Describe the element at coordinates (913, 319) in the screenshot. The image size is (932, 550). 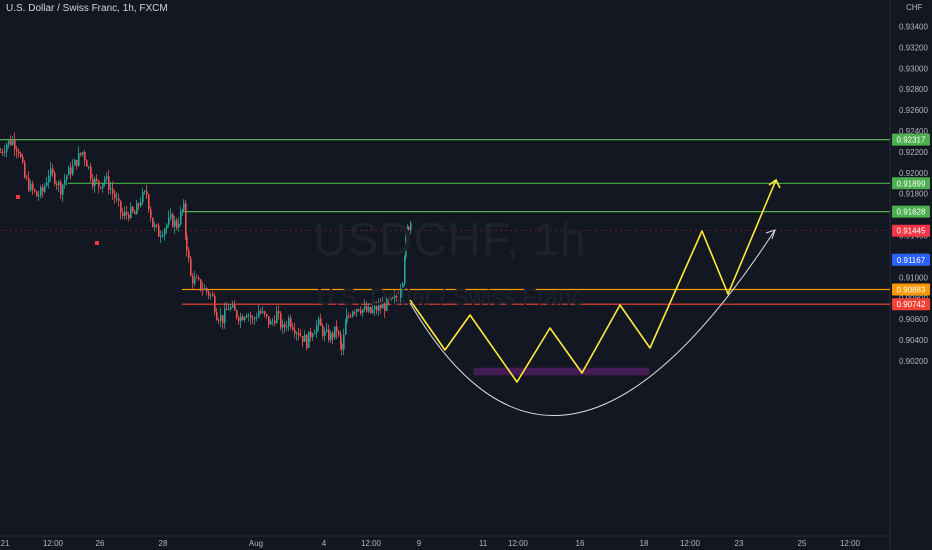
I see `y-tick-label: 0.90600` at that location.